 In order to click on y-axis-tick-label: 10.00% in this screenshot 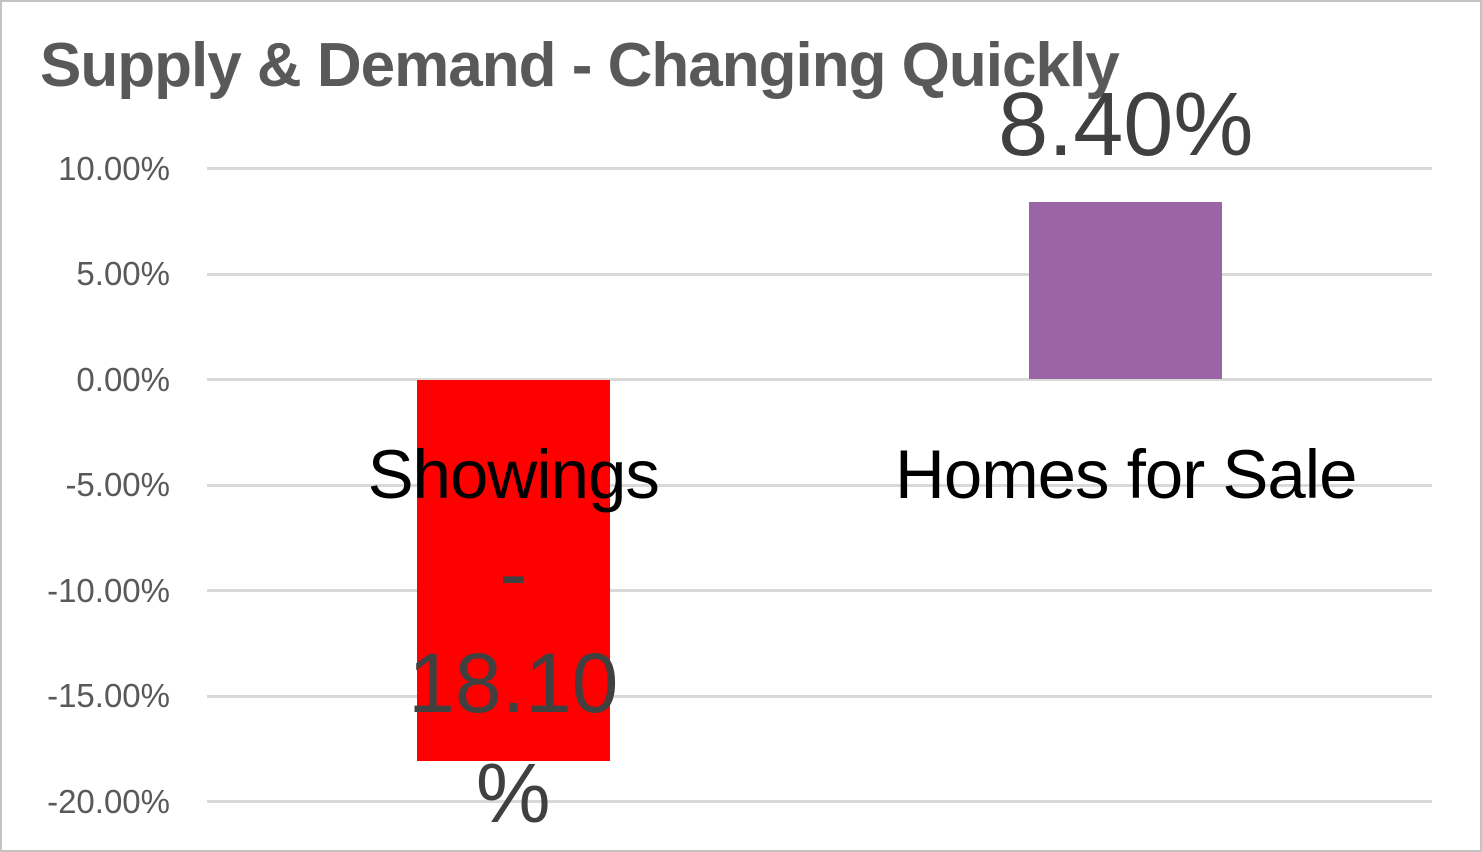, I will do `click(114, 168)`.